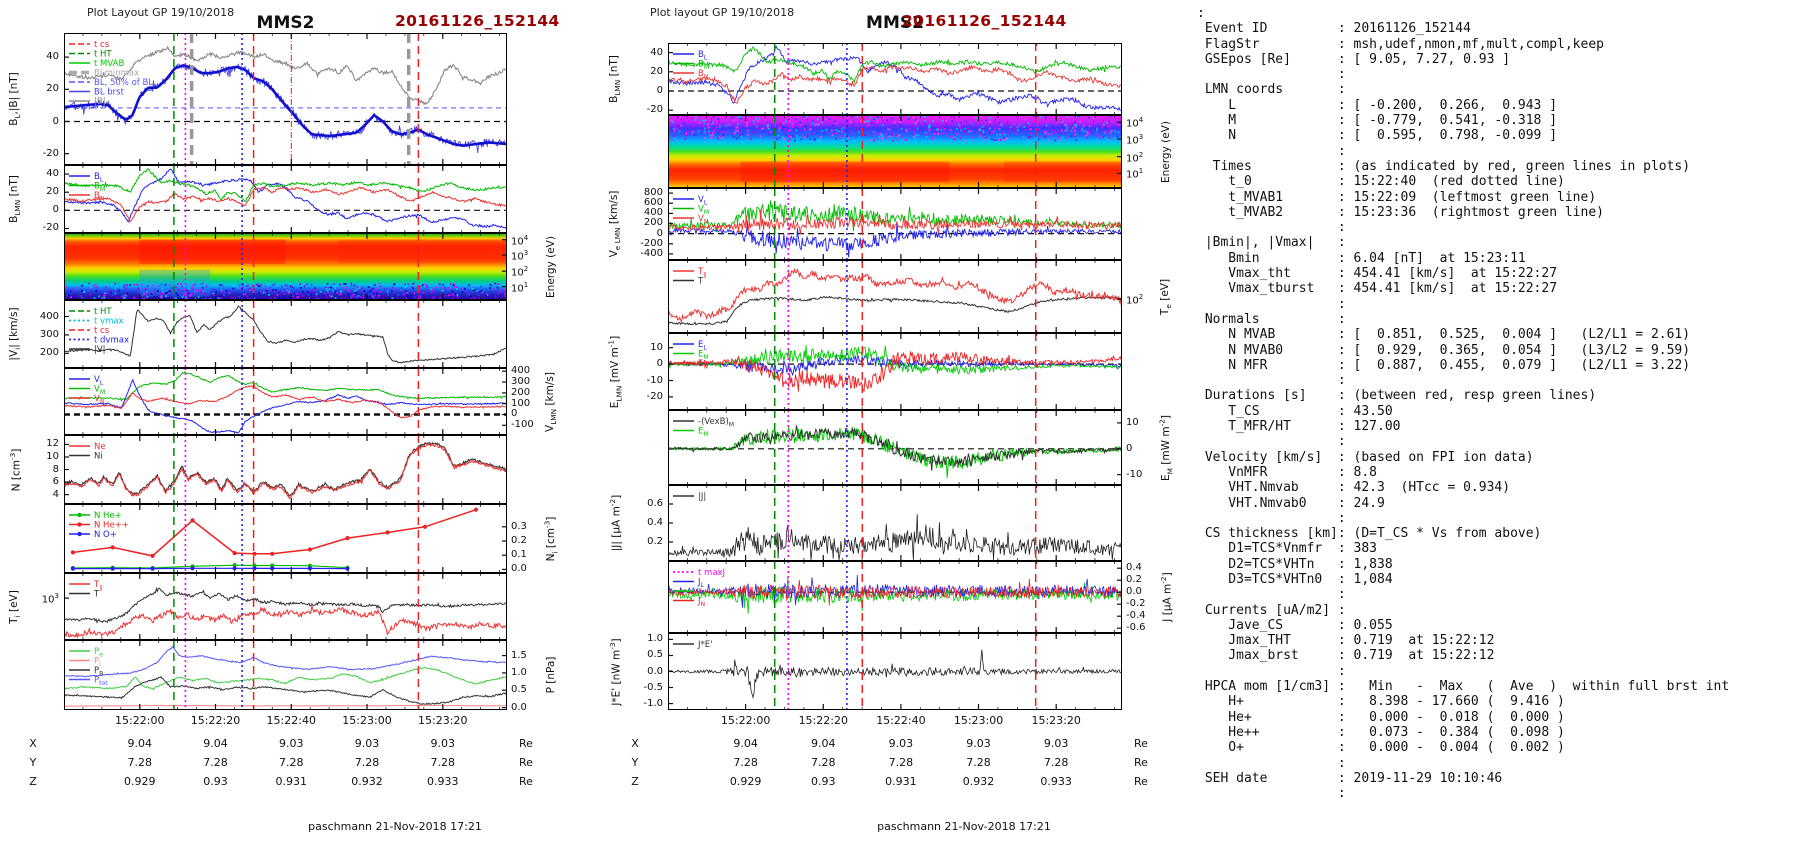  I want to click on left-vlmn-ytick-r: -100, so click(522, 425).